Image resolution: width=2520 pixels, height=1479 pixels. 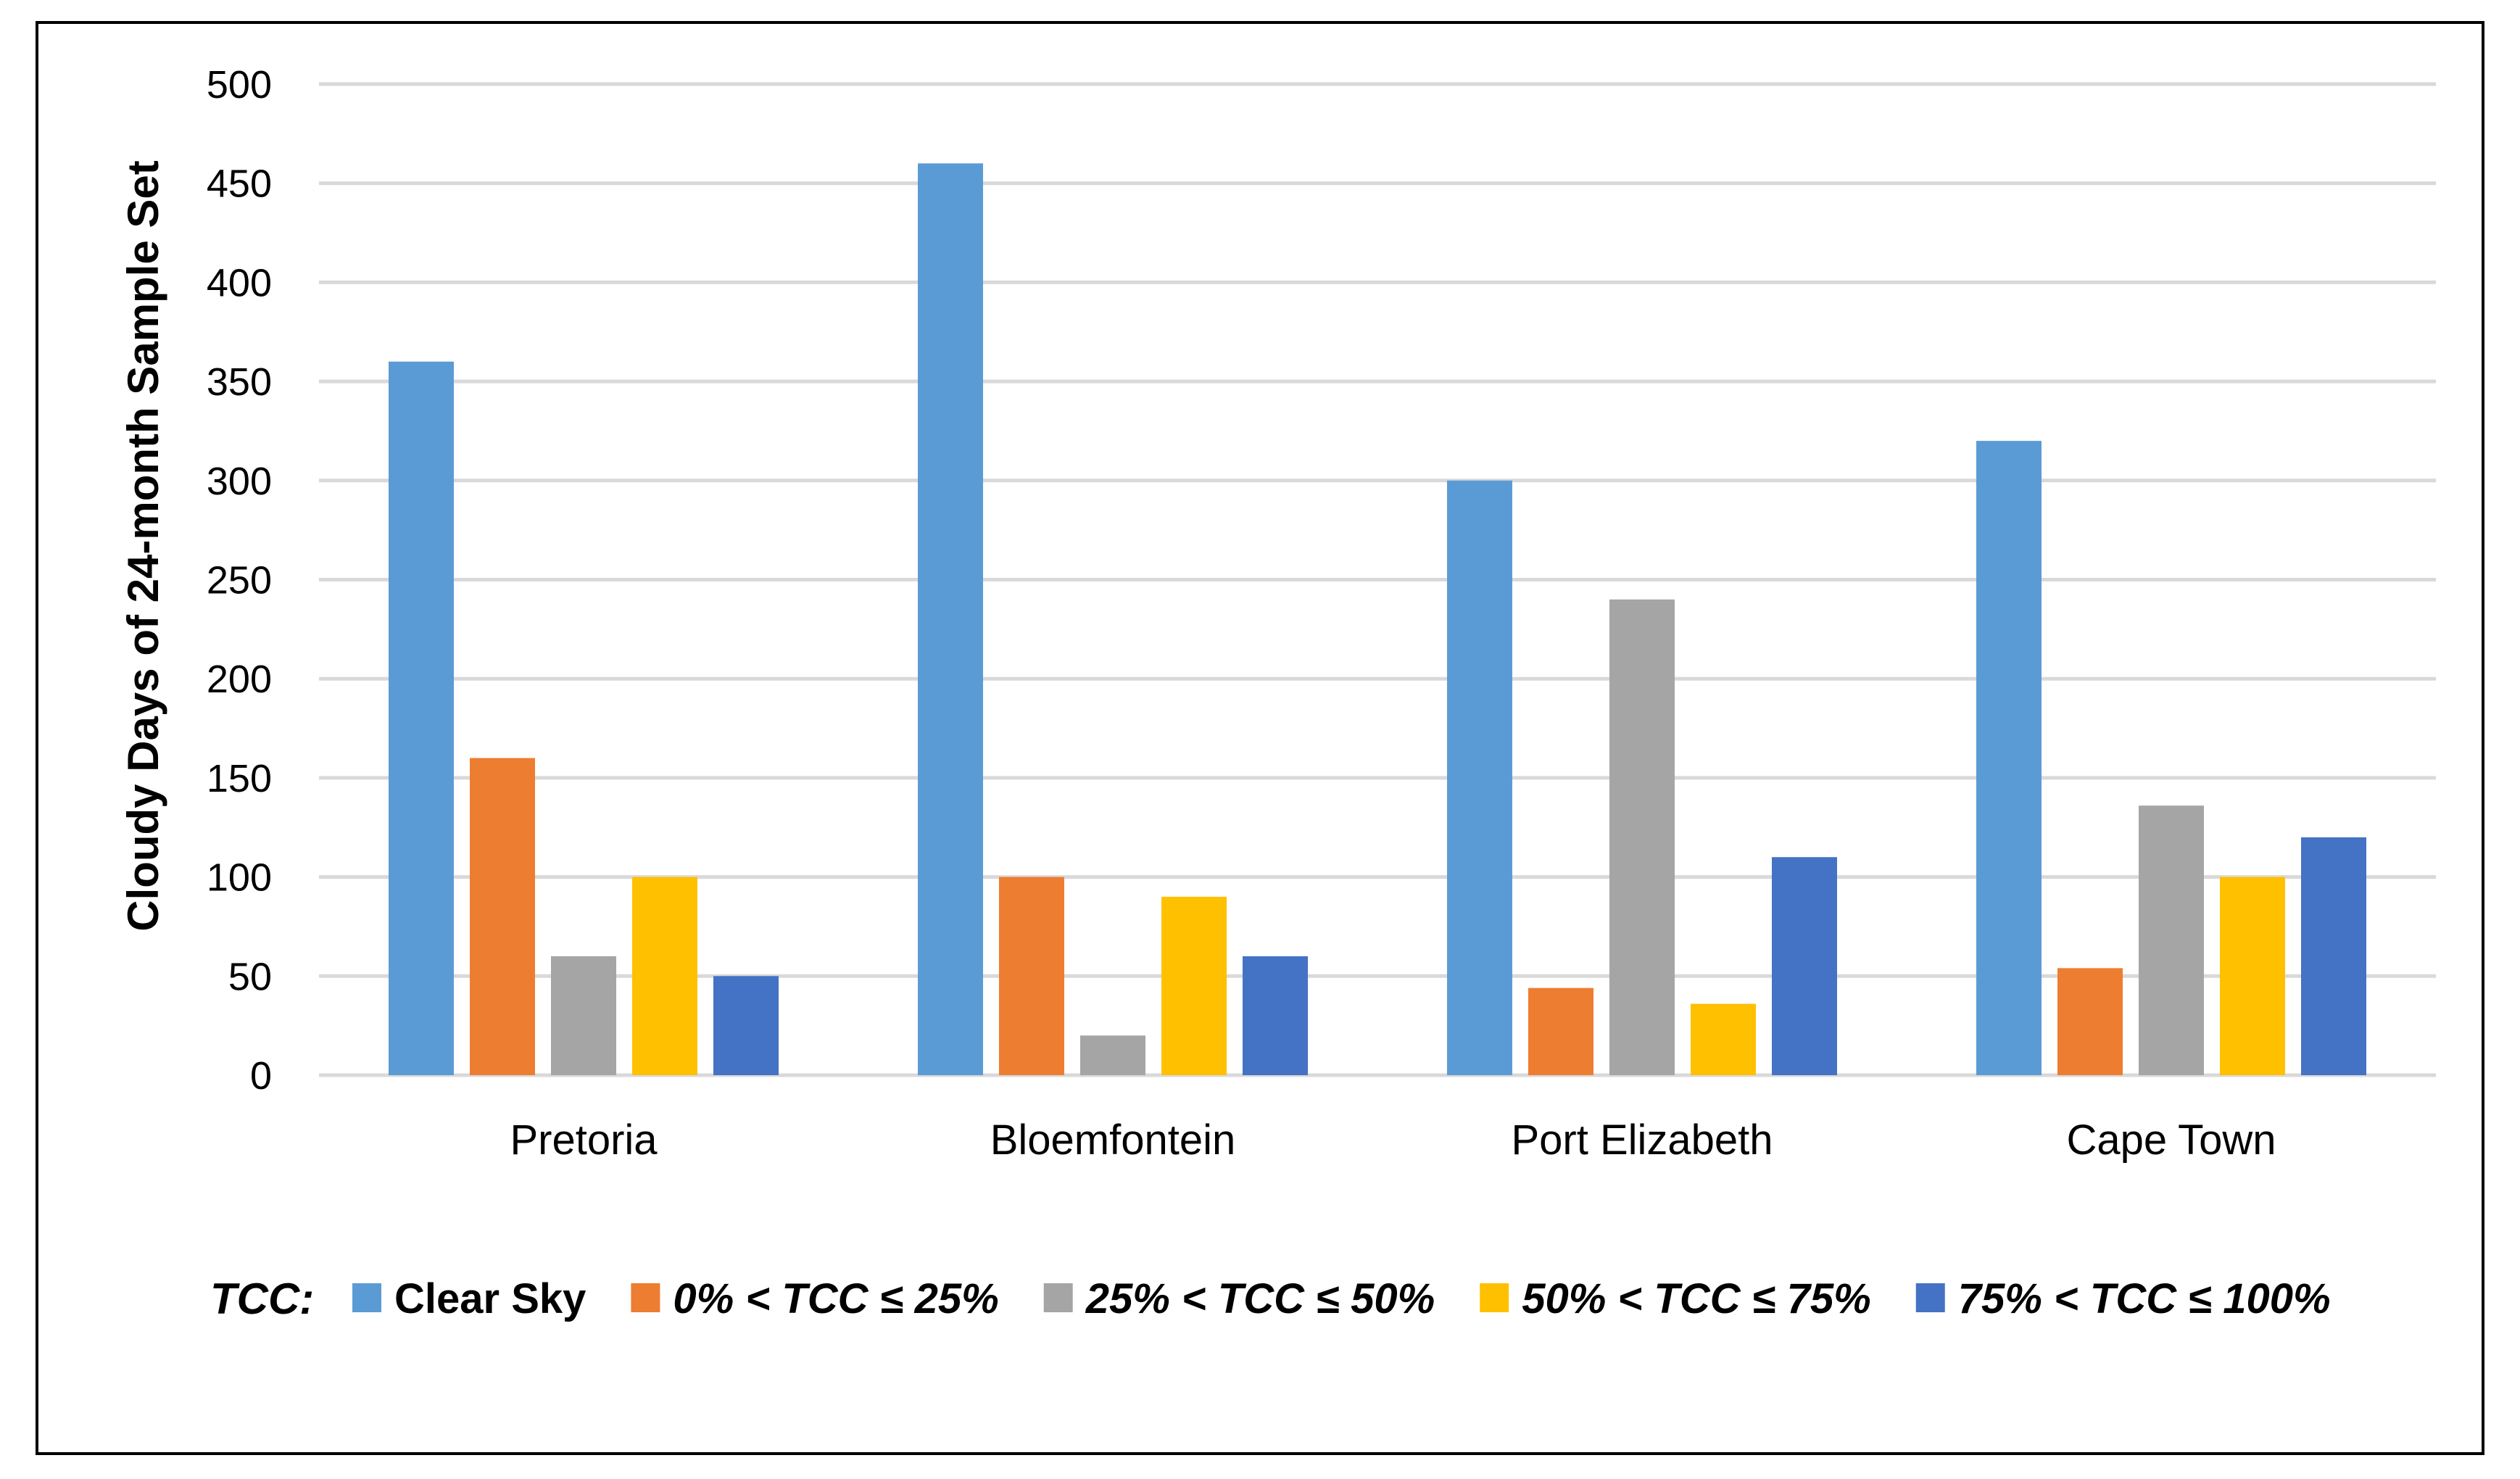 I want to click on x-category-label: Bloemfontein, so click(x=1113, y=1140).